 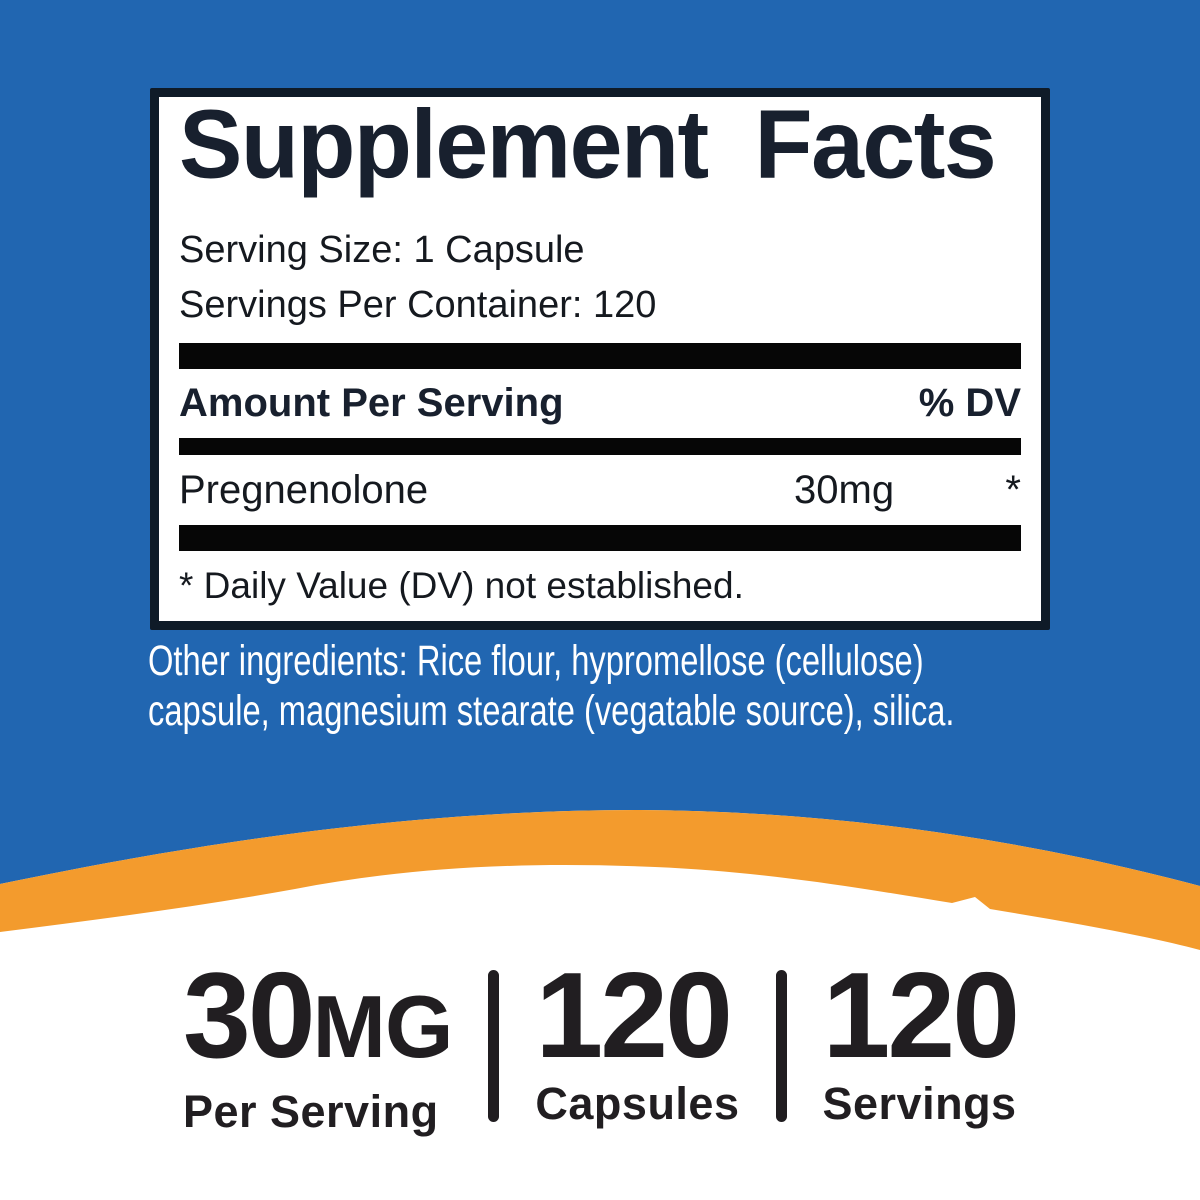 What do you see at coordinates (600, 538) in the screenshot?
I see `divider-bar-thick-bottom` at bounding box center [600, 538].